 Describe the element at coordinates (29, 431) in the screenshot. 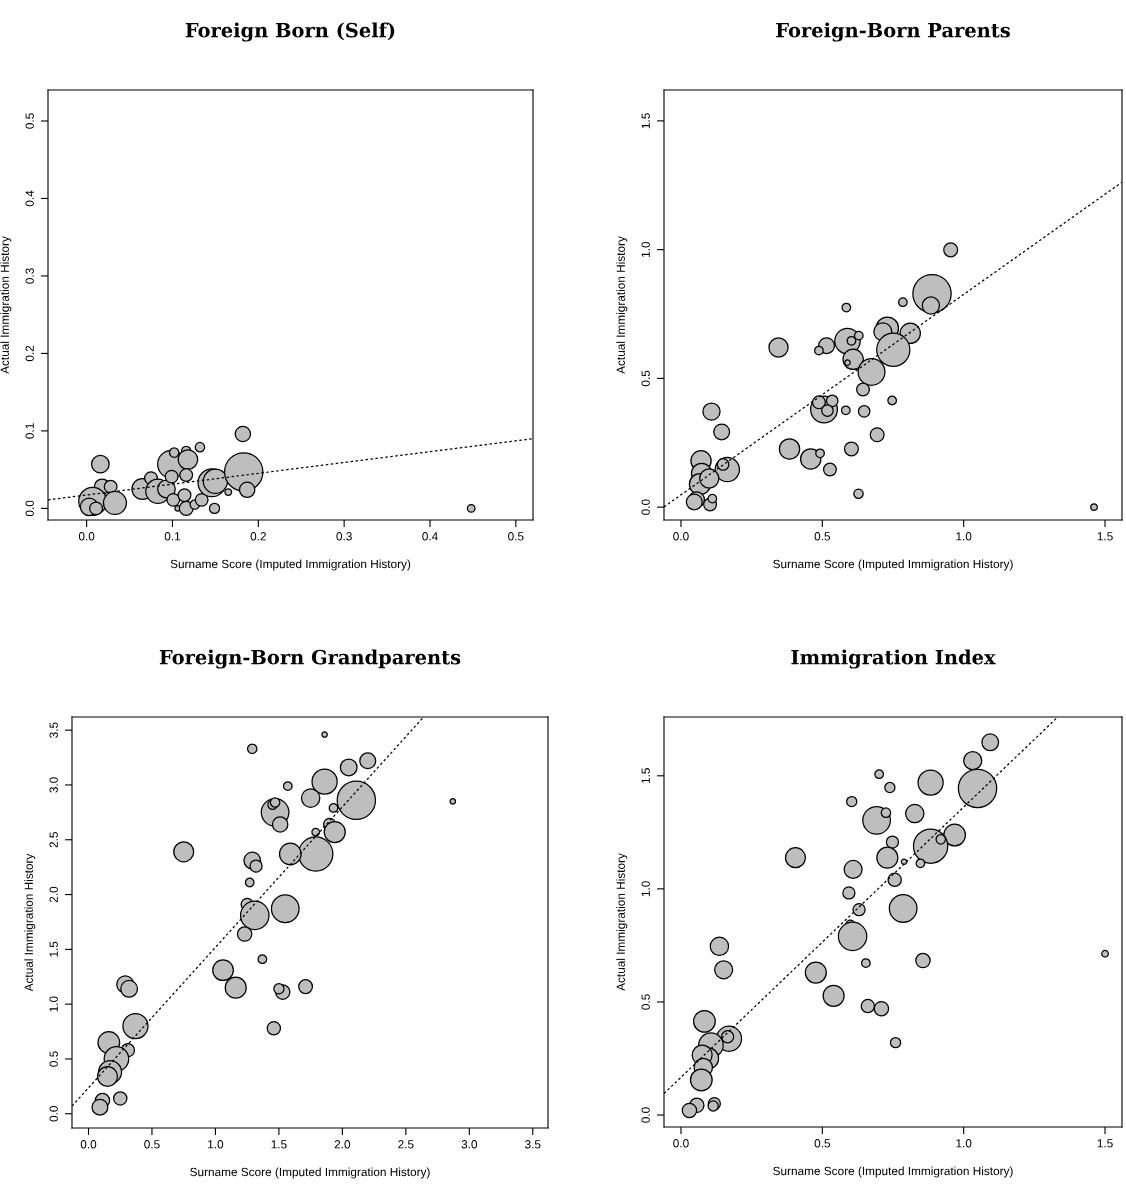

I see `y-tick-label: 0.1` at that location.